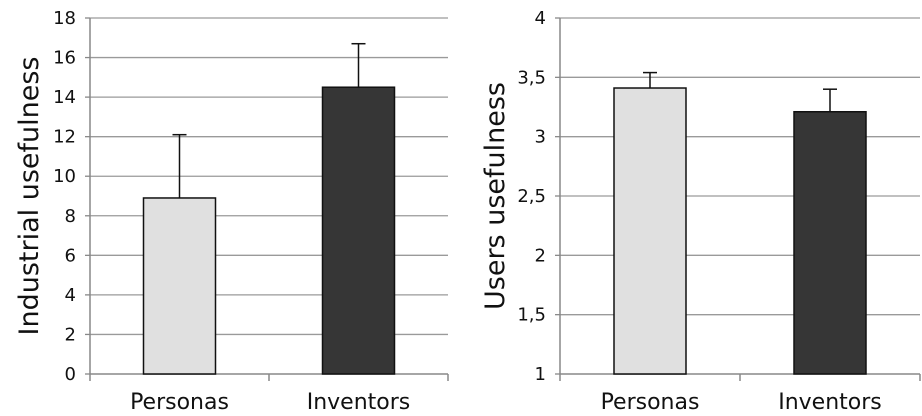 The width and height of the screenshot is (922, 416). I want to click on y-tick-label: 3, so click(540, 137).